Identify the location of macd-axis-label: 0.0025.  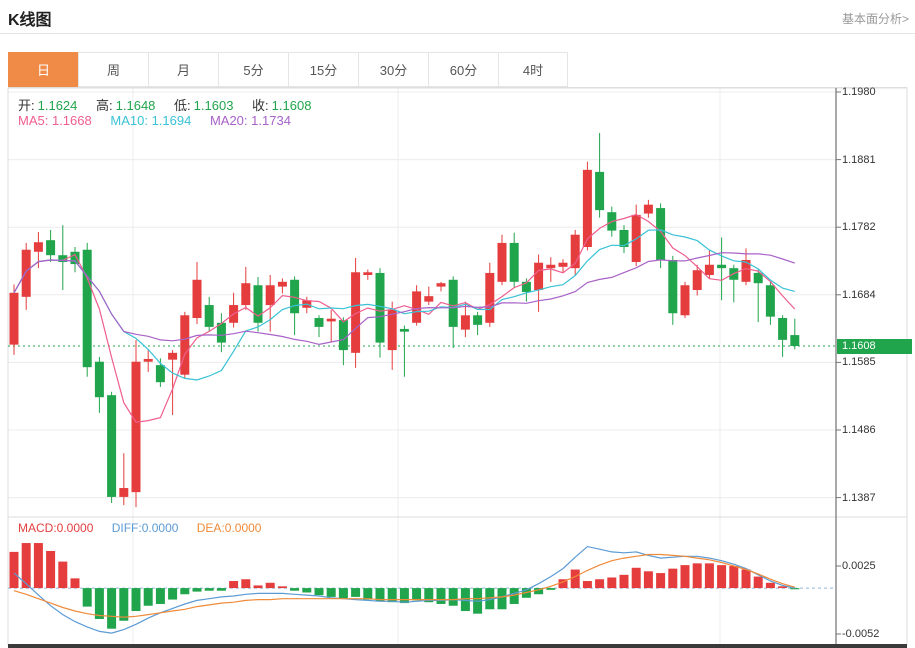
(859, 566).